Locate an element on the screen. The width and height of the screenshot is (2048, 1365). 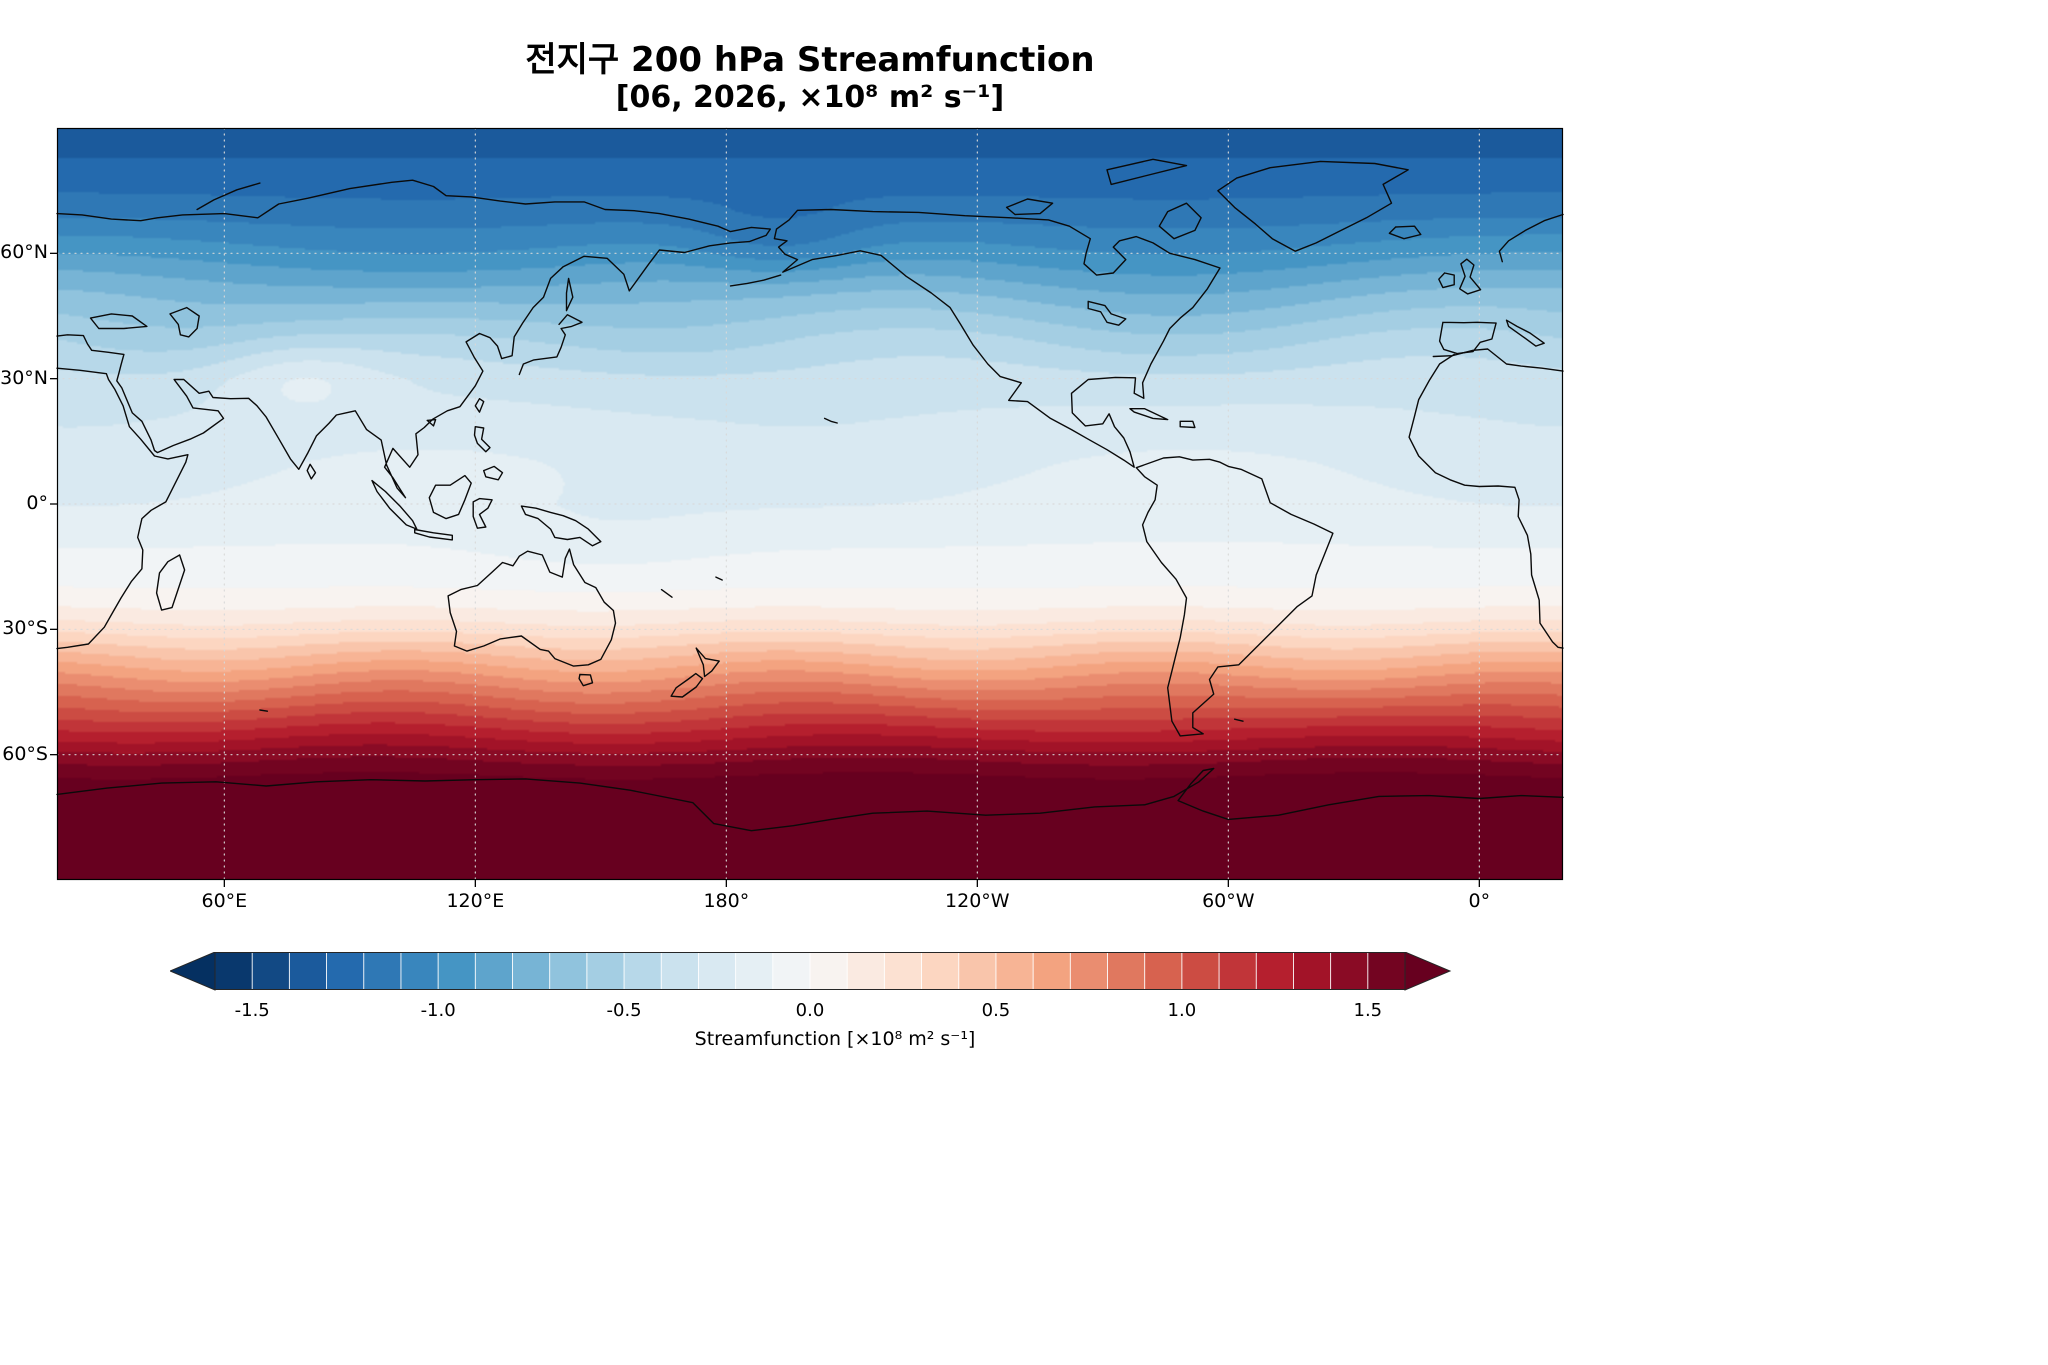
coastline-new-caledonia is located at coordinates (666, 593).